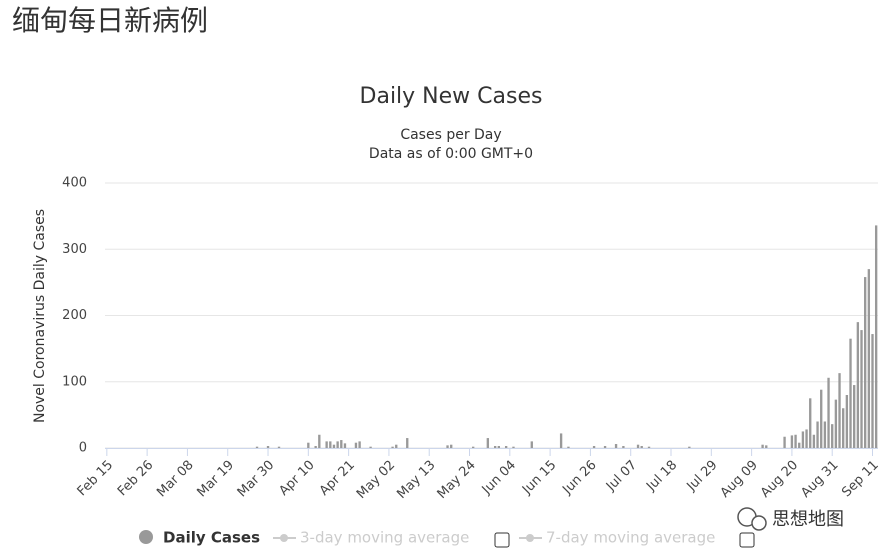 The width and height of the screenshot is (891, 559). Describe the element at coordinates (256, 479) in the screenshot. I see `x-tick-label: Mar 30` at that location.